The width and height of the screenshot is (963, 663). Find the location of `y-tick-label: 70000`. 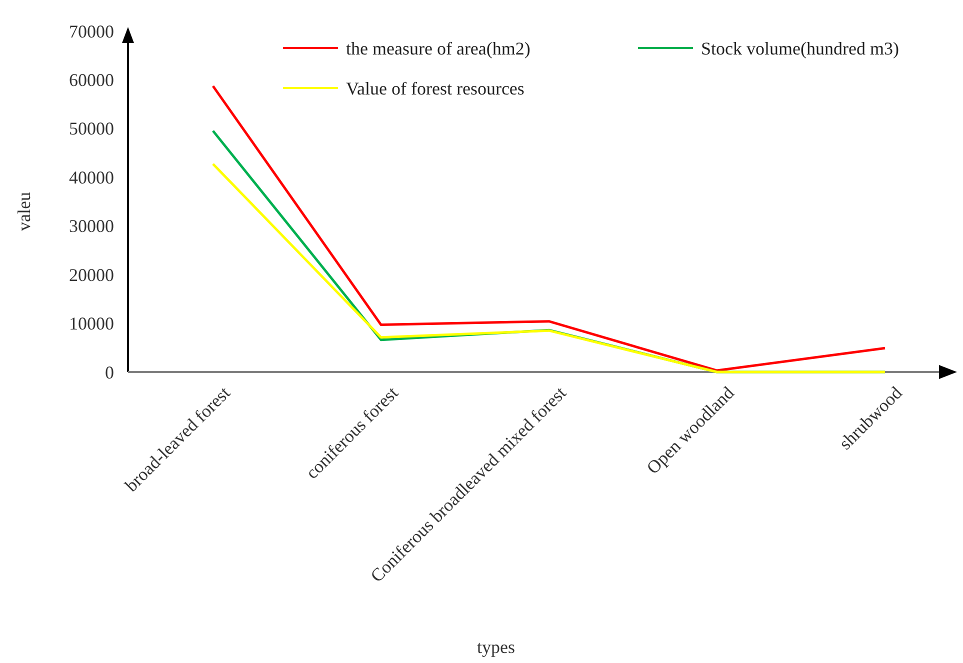

y-tick-label: 70000 is located at coordinates (91, 31).